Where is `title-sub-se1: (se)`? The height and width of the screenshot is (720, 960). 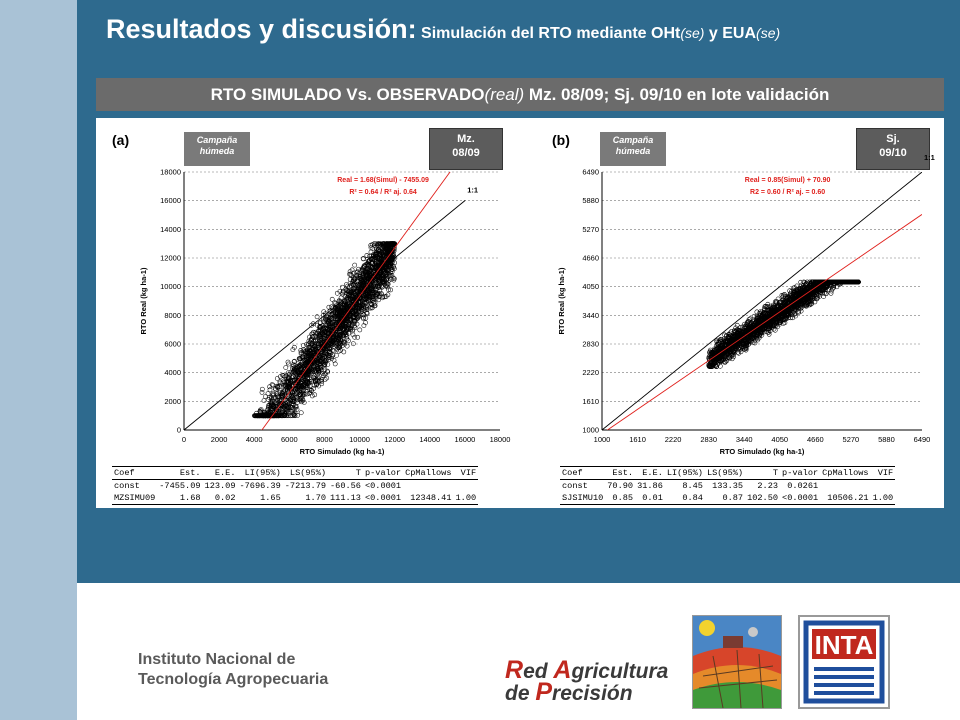
title-sub-se1: (se) is located at coordinates (692, 33).